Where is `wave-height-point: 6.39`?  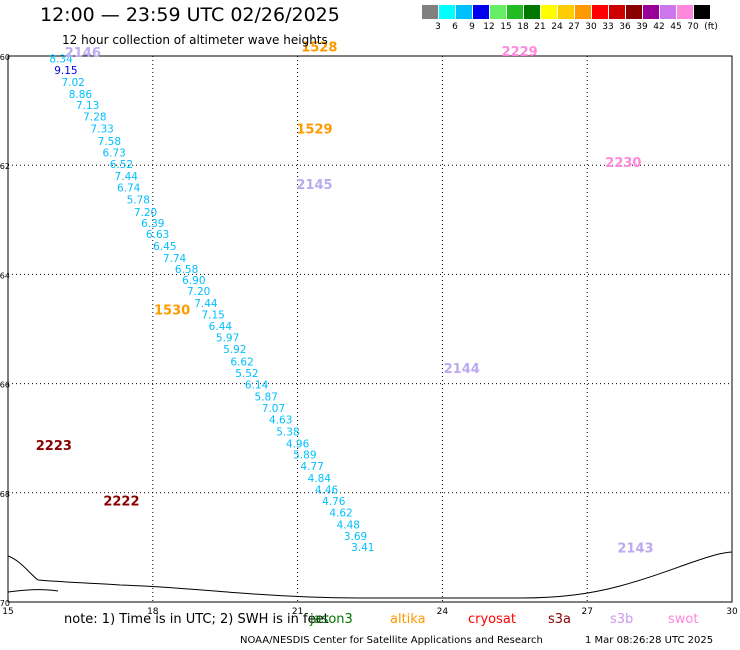 wave-height-point: 6.39 is located at coordinates (152, 224).